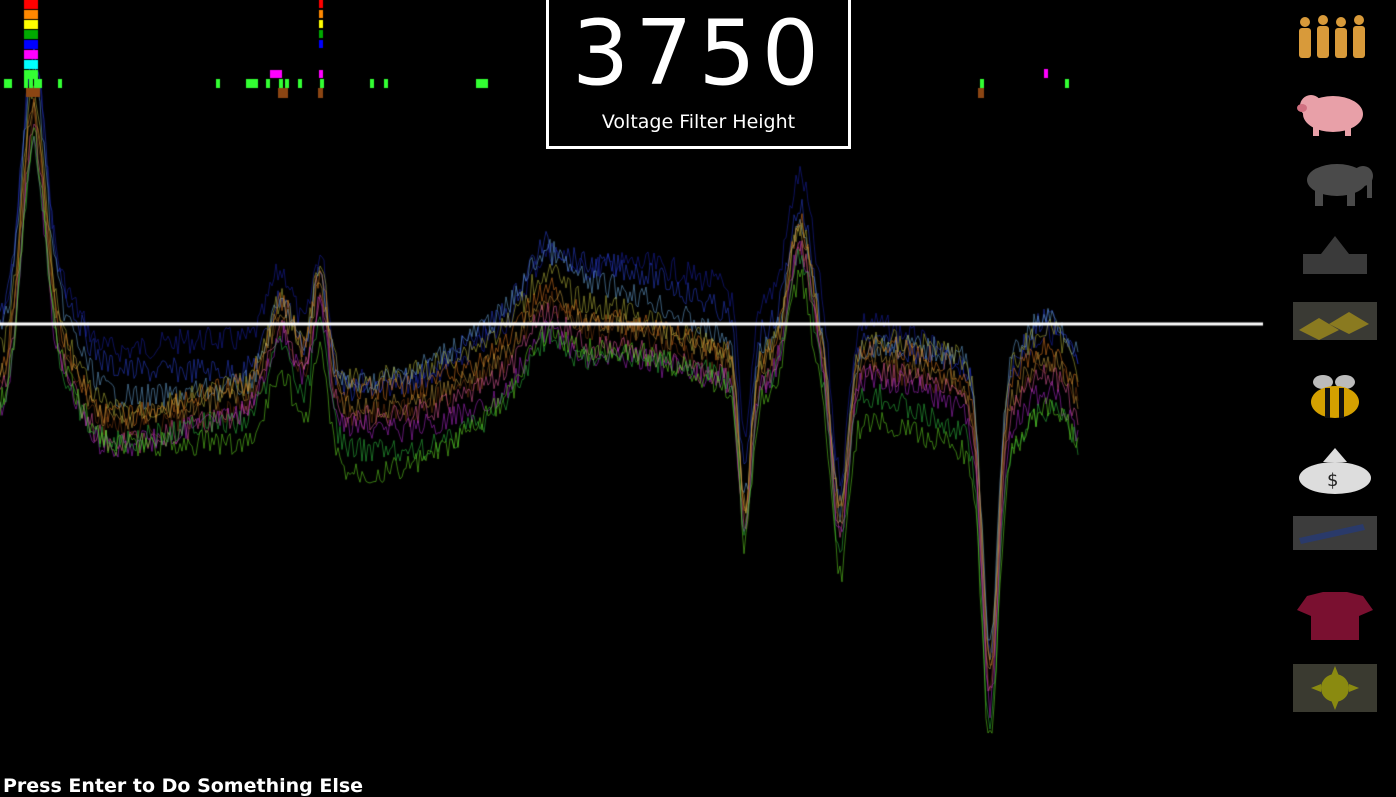  Describe the element at coordinates (1335, 182) in the screenshot. I see `elephant-icon` at that location.